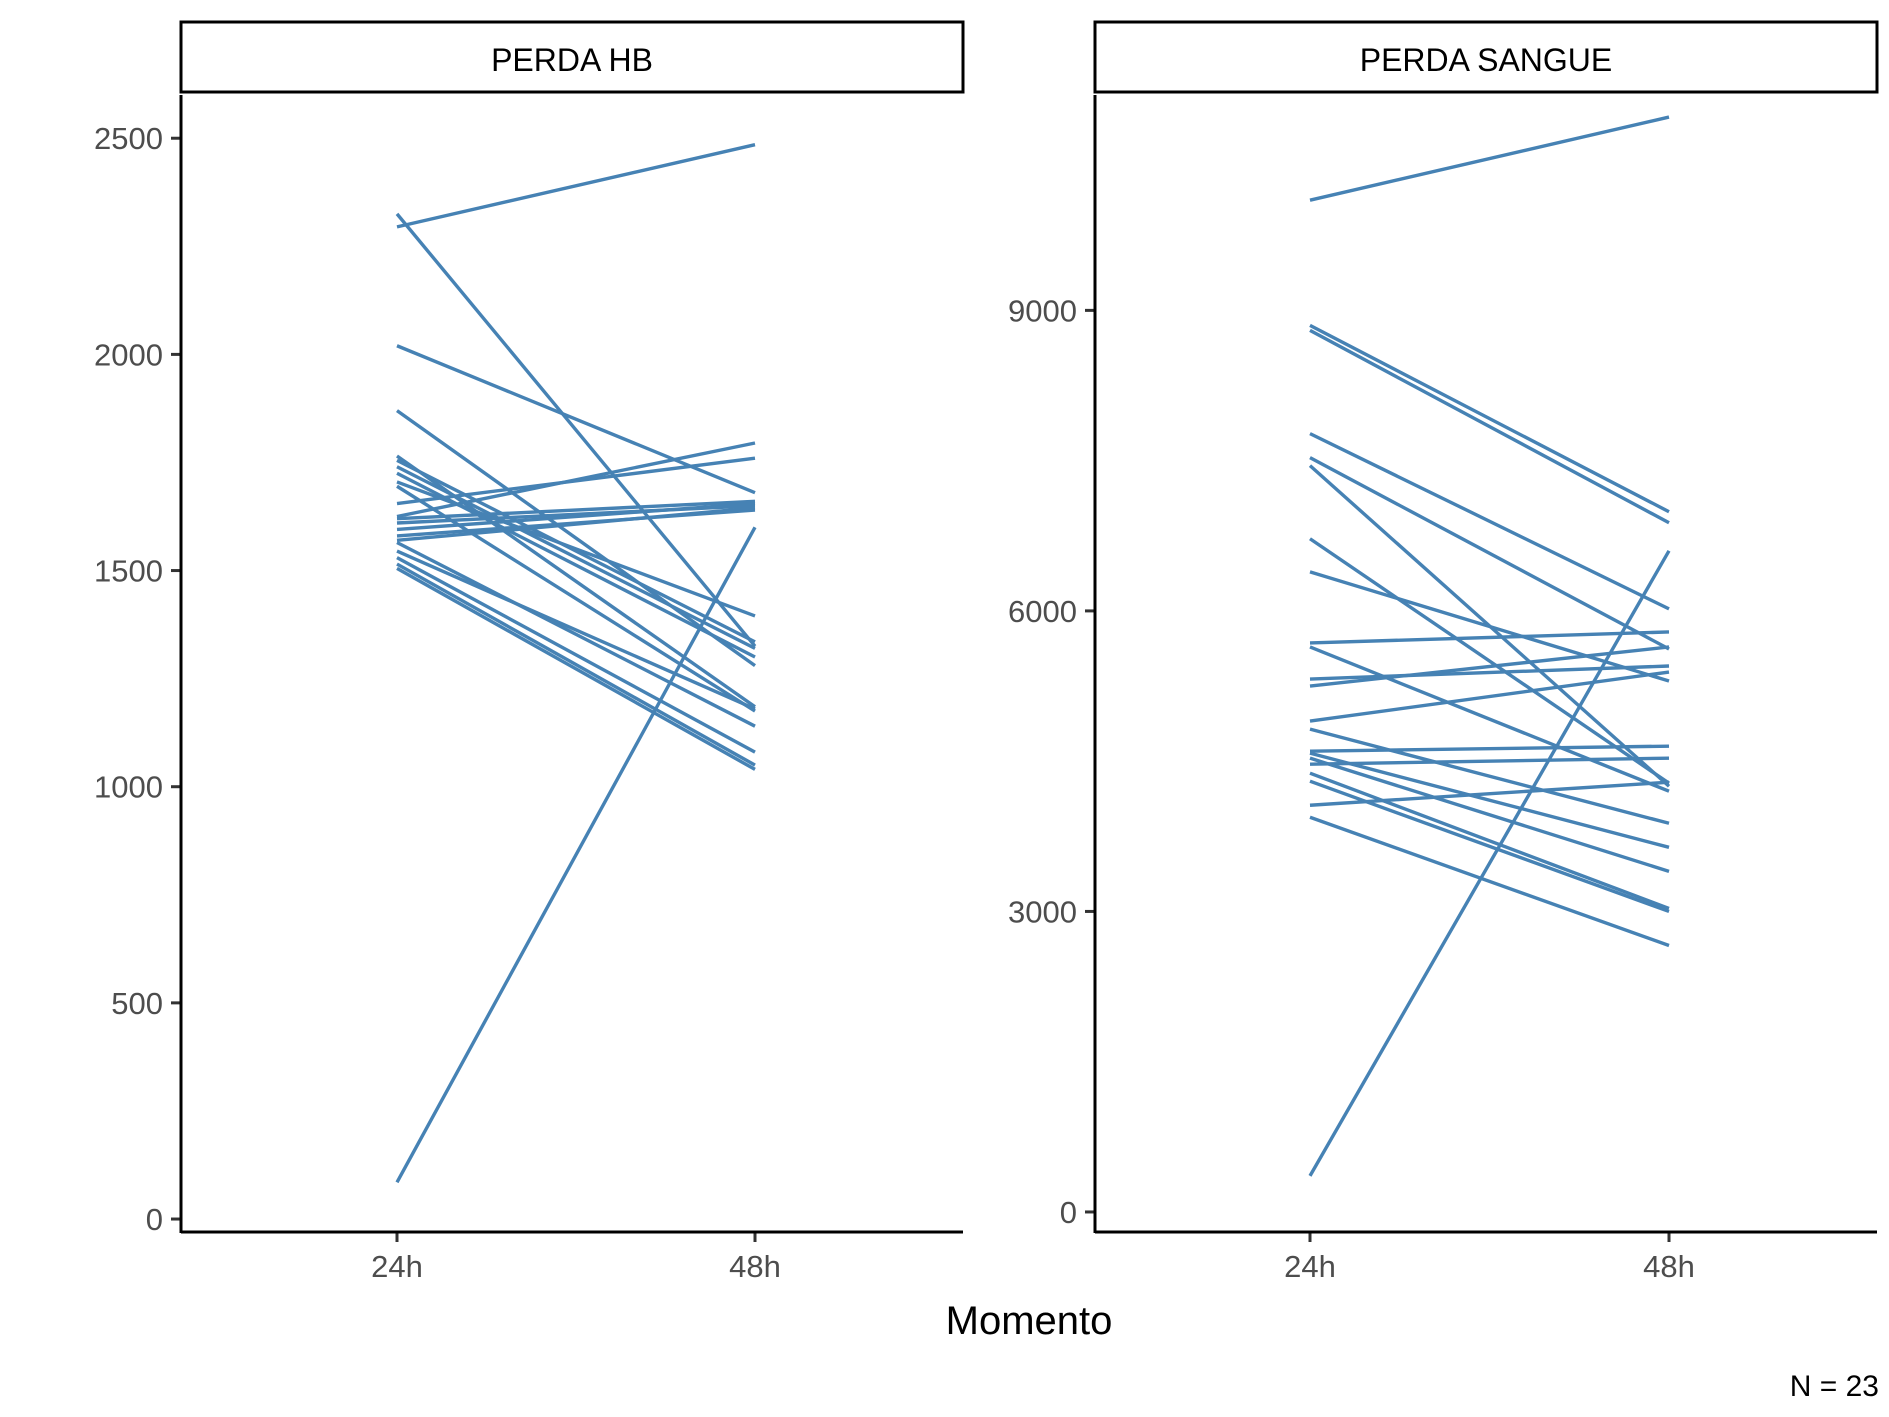 The width and height of the screenshot is (1889, 1417). What do you see at coordinates (1042, 310) in the screenshot?
I see `y-tick-label: 9000` at bounding box center [1042, 310].